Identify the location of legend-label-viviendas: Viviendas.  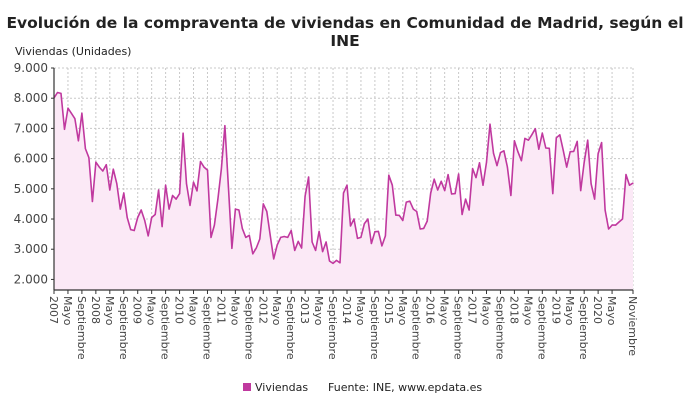
(281, 387).